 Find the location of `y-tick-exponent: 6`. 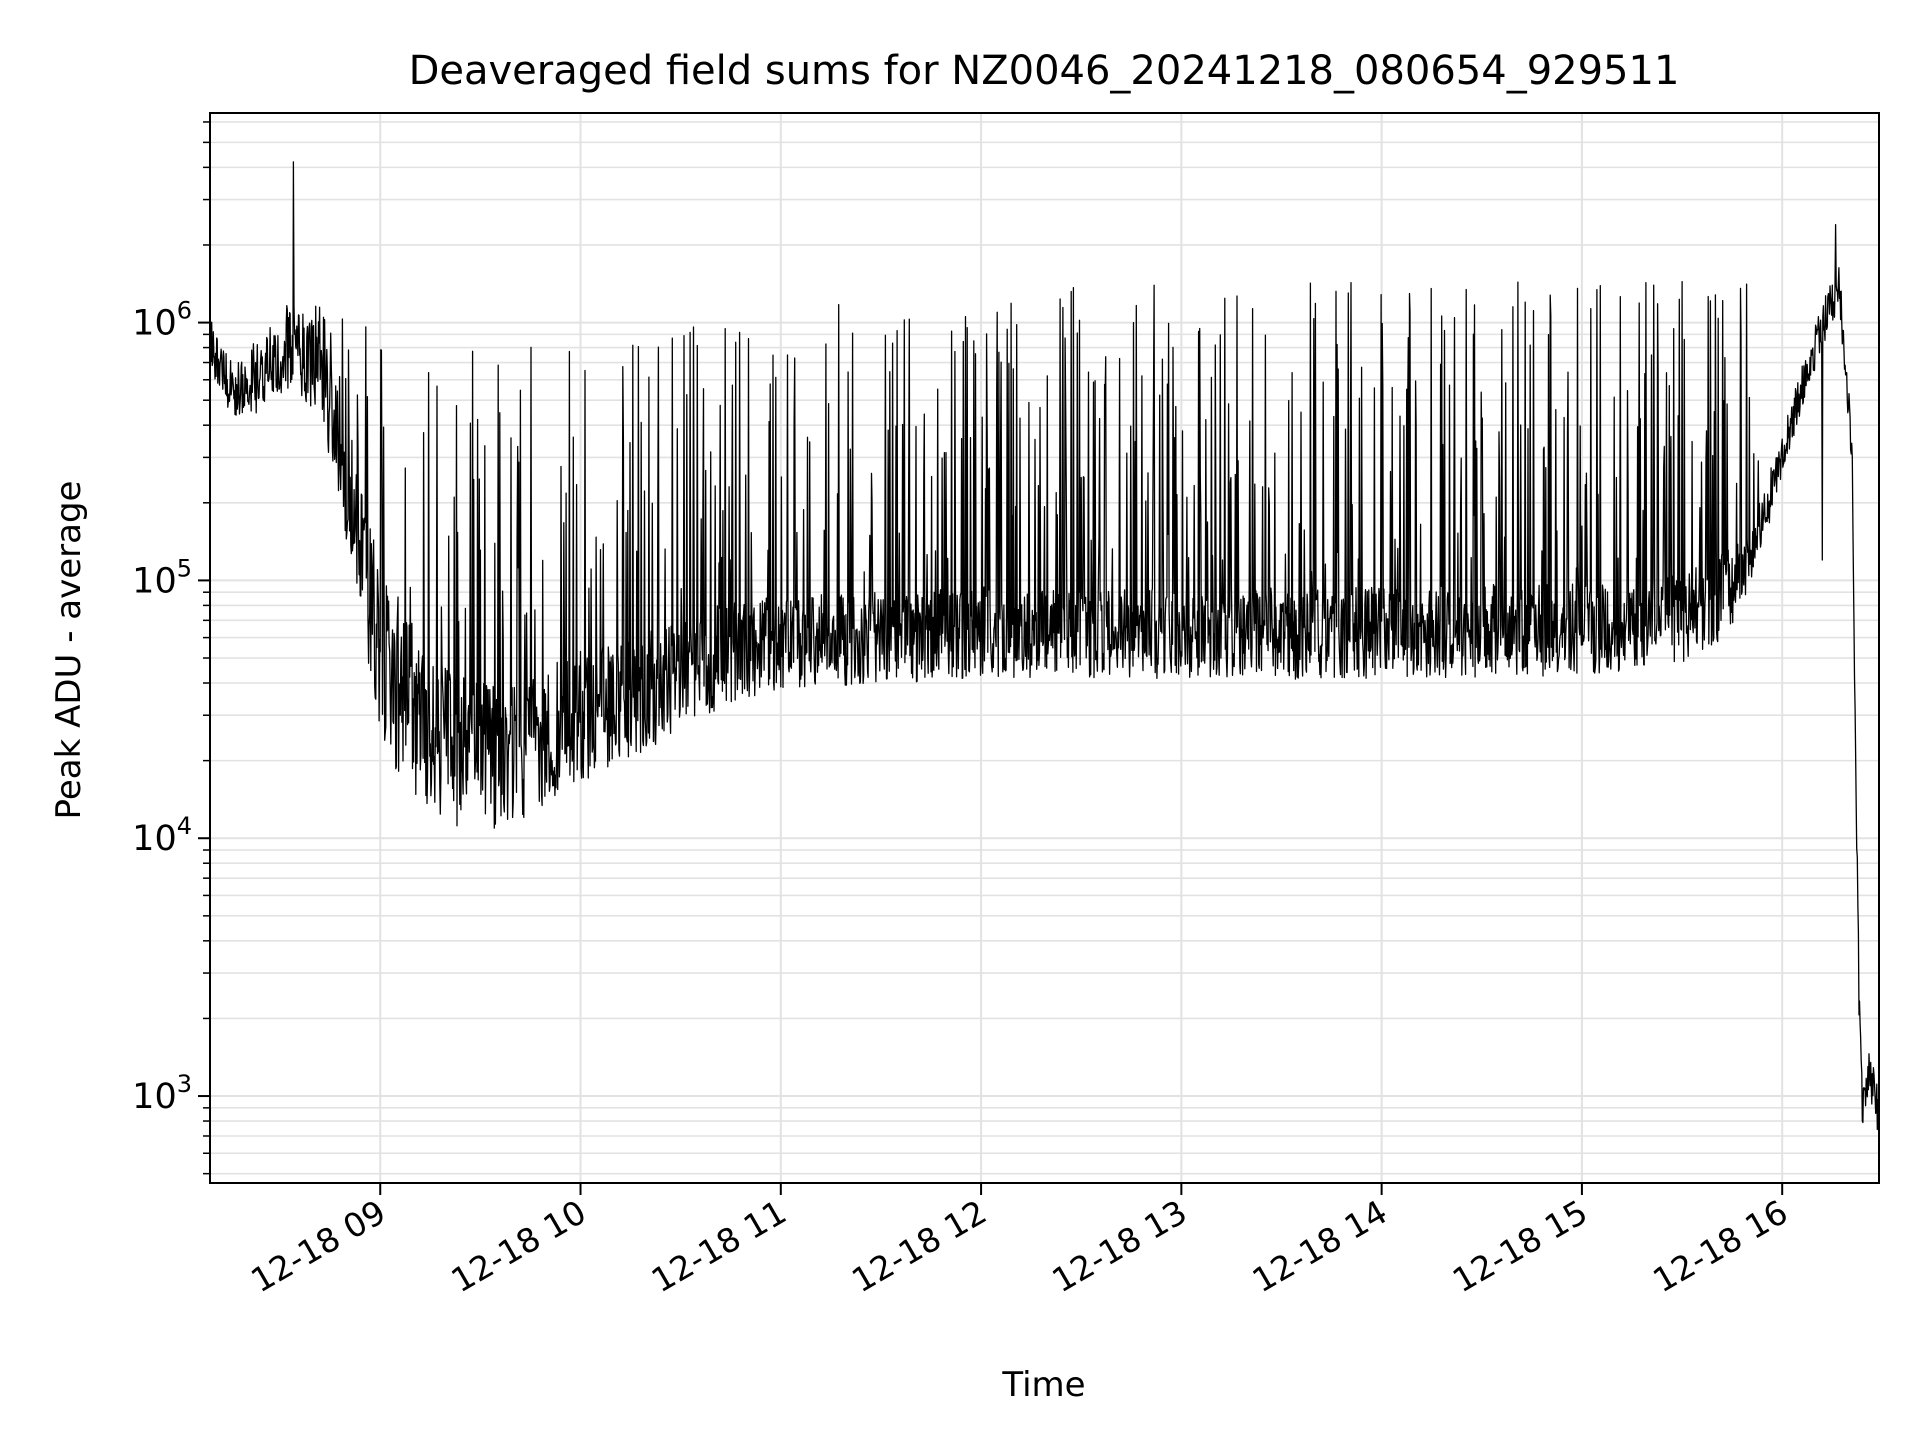

y-tick-exponent: 6 is located at coordinates (184, 311).